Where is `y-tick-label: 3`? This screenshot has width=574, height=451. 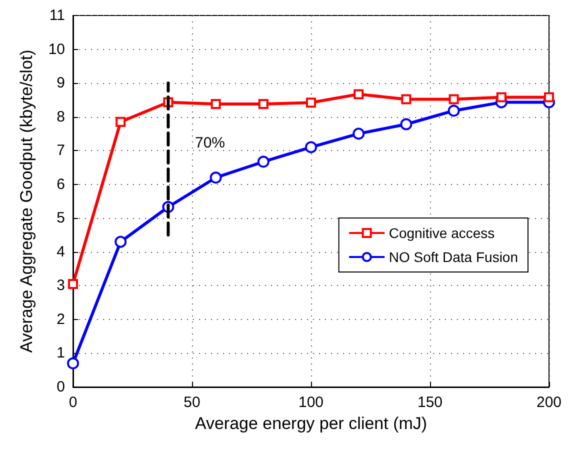
y-tick-label: 3 is located at coordinates (60, 285).